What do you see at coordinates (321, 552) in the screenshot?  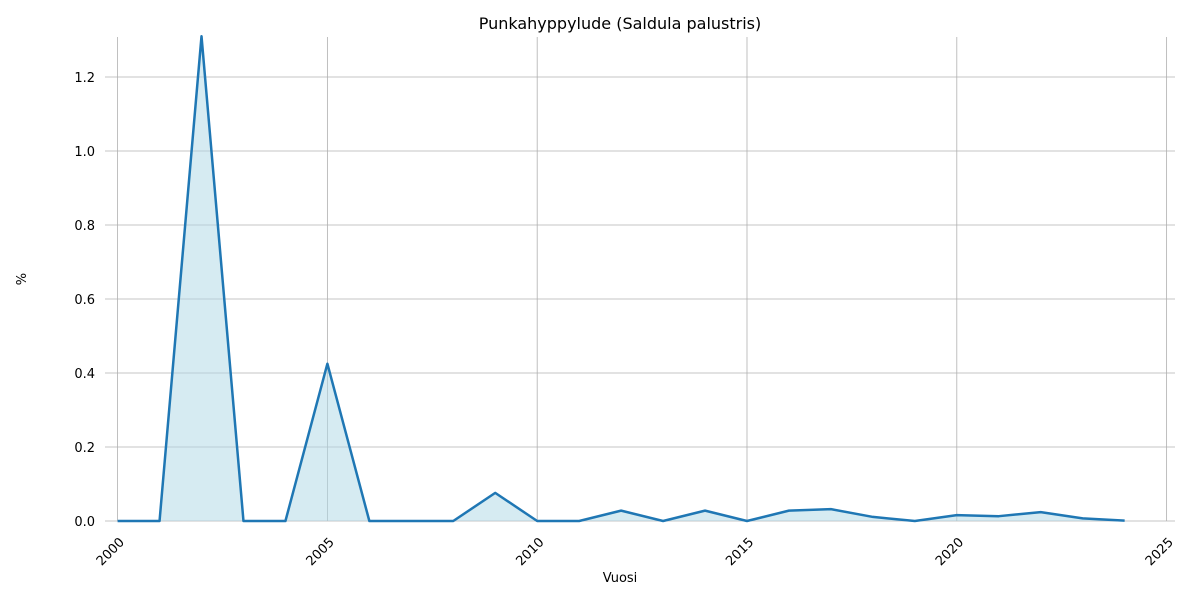 I see `x-tick-label: 2005` at bounding box center [321, 552].